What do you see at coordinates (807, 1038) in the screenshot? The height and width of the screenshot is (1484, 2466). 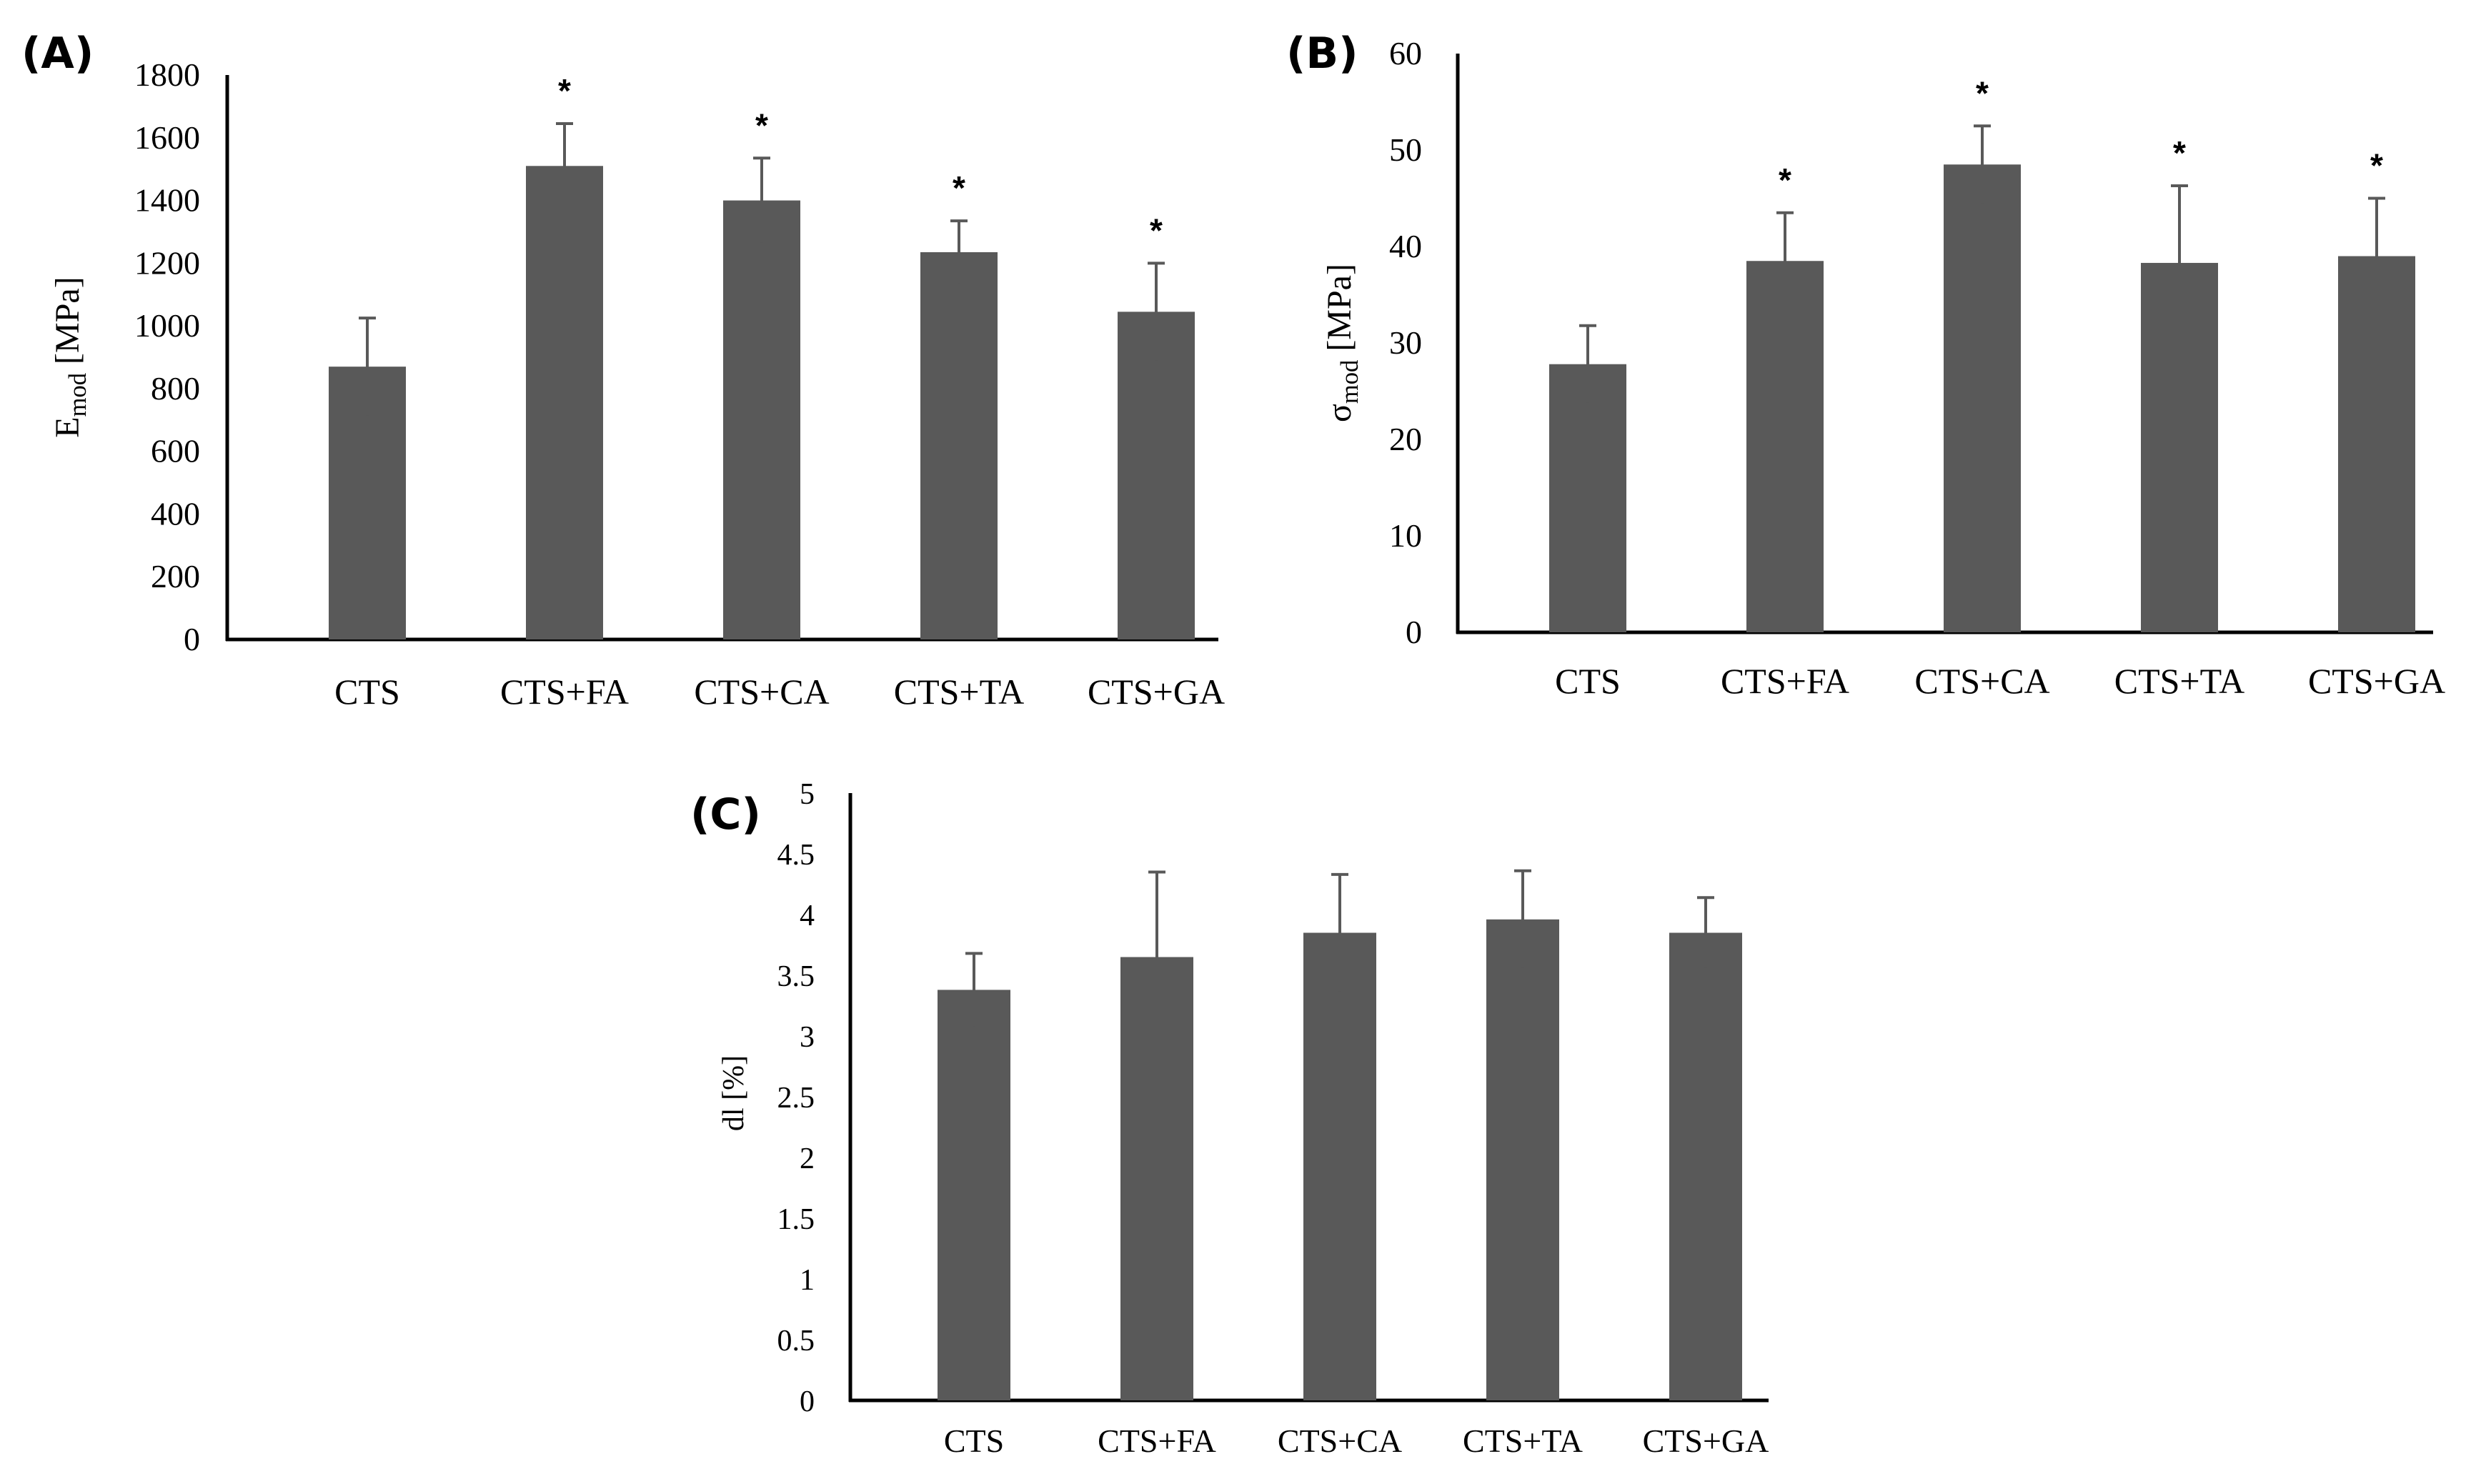 I see `panel-c-y-tick-label: 3` at bounding box center [807, 1038].